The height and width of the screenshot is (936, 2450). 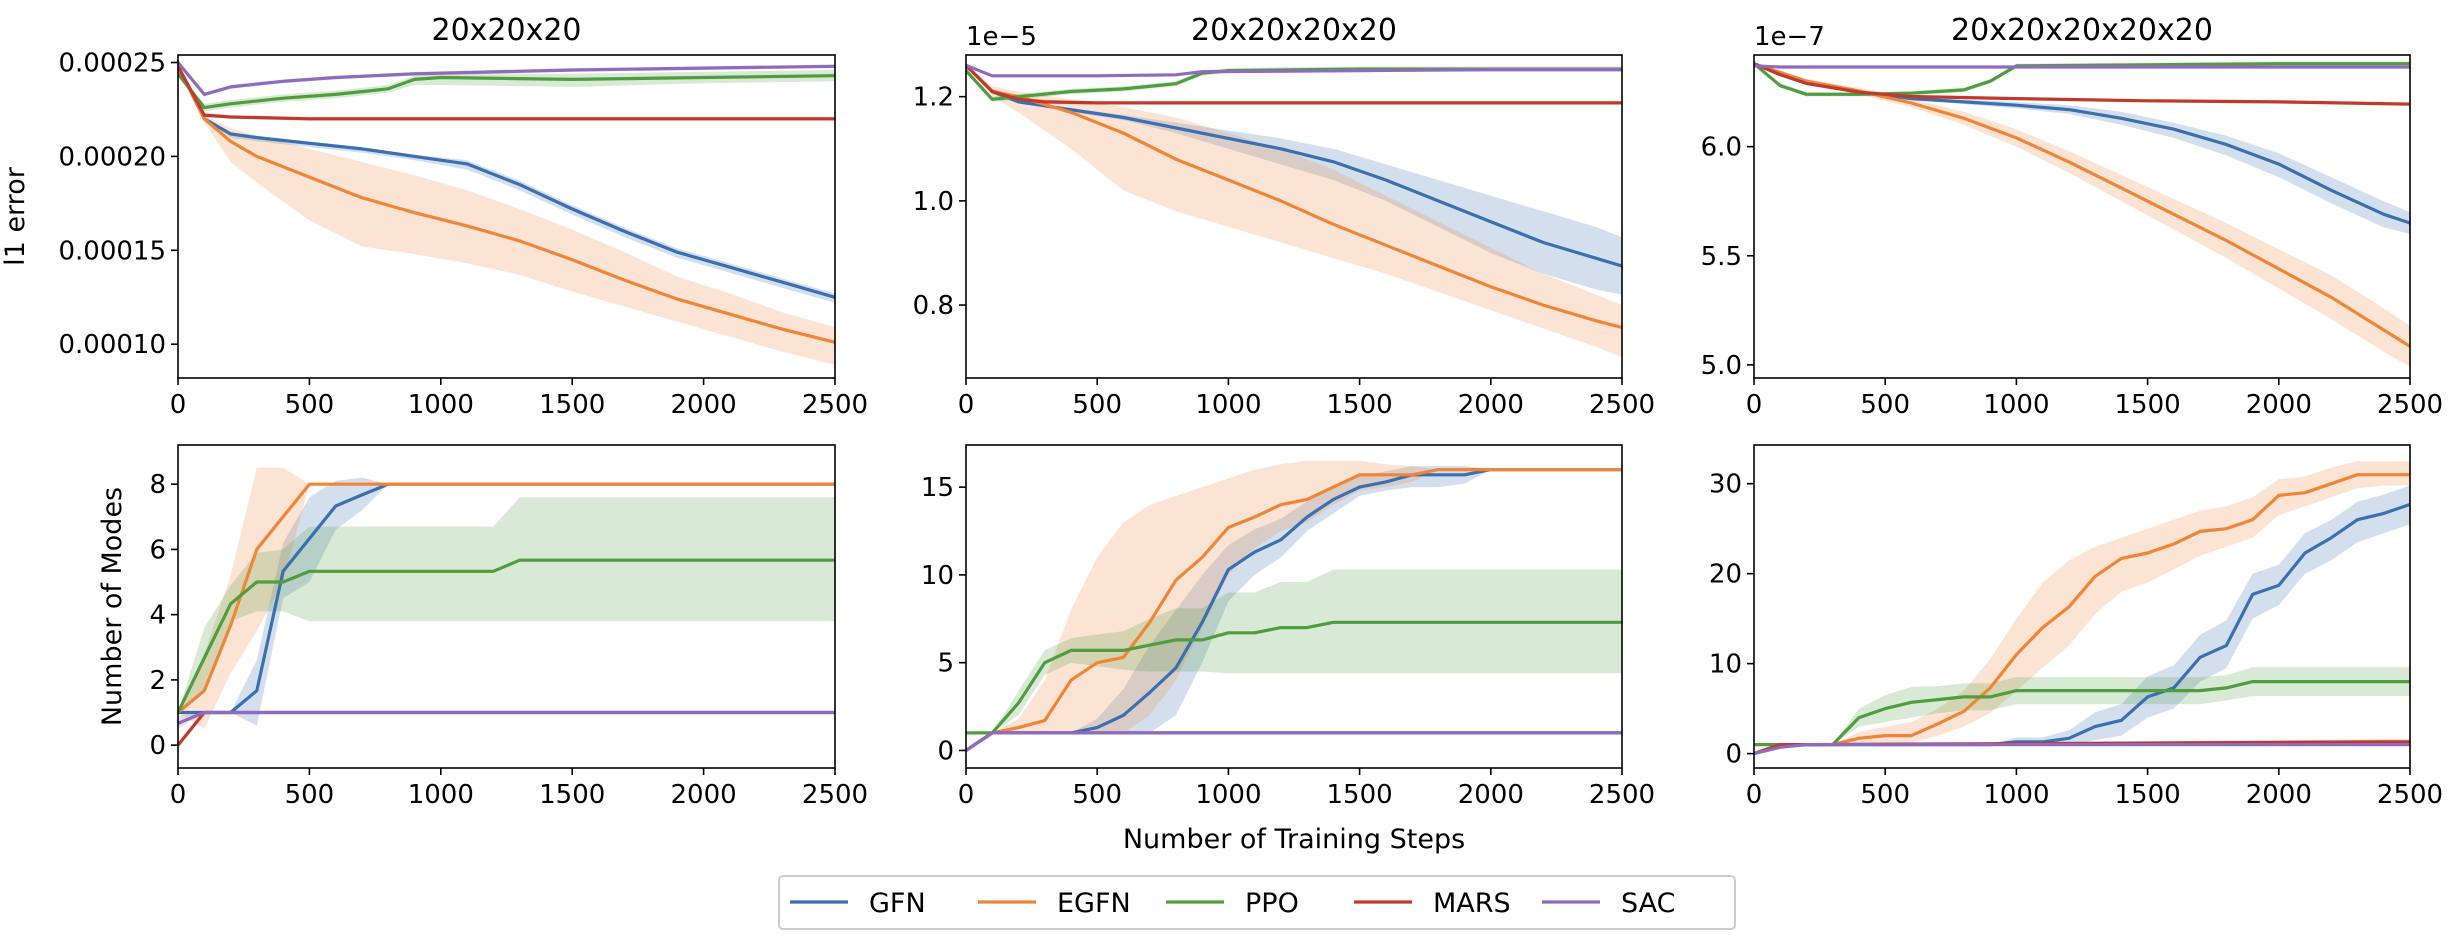 What do you see at coordinates (2082, 30) in the screenshot?
I see `chart-3-title: 20x20x20x20x20` at bounding box center [2082, 30].